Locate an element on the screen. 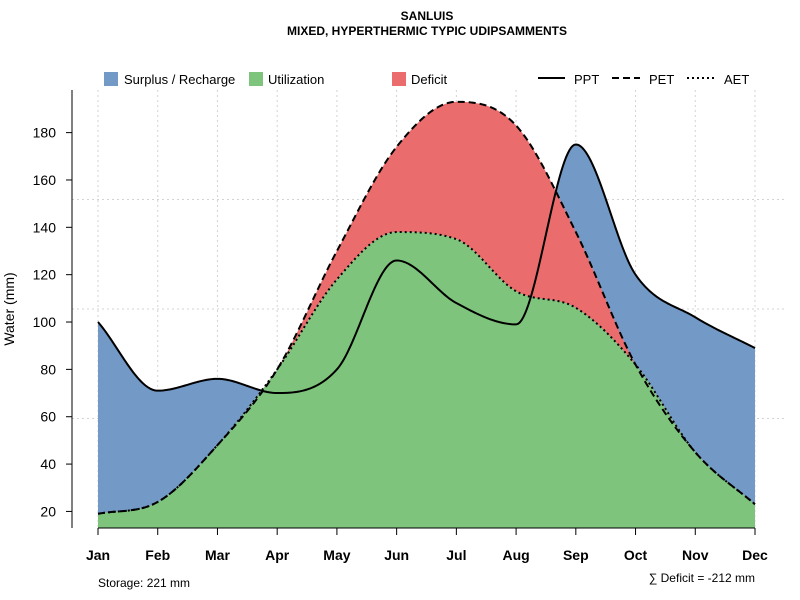 This screenshot has height=600, width=800. legend-label-ppt: PPT is located at coordinates (586, 79).